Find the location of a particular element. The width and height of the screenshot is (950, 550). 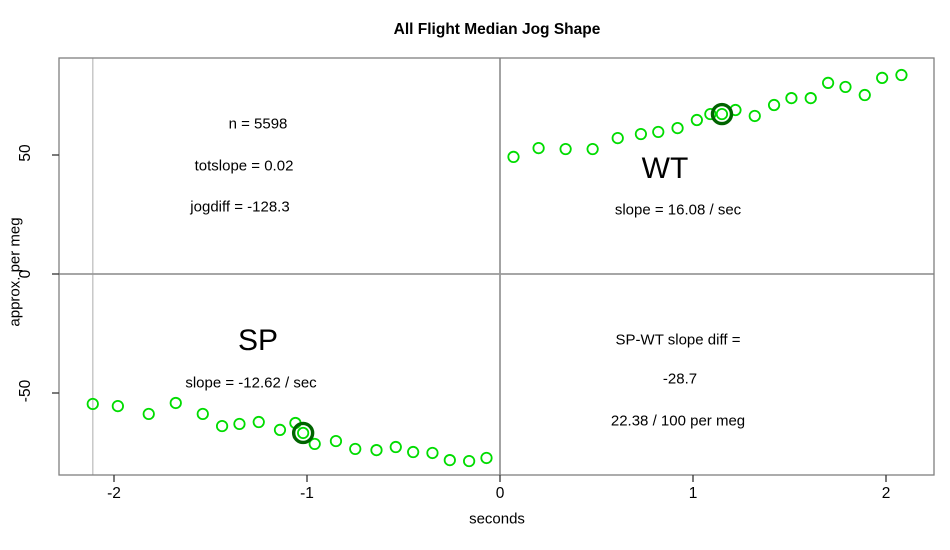

highlight-ring-sp is located at coordinates (303, 433).